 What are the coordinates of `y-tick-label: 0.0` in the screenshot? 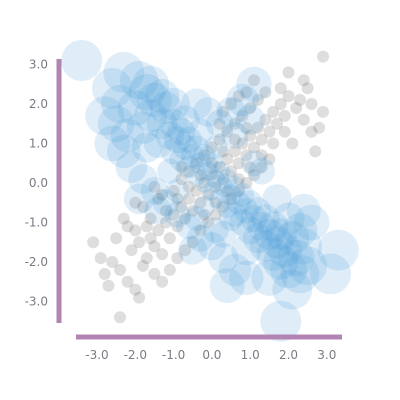 It's located at (38, 183).